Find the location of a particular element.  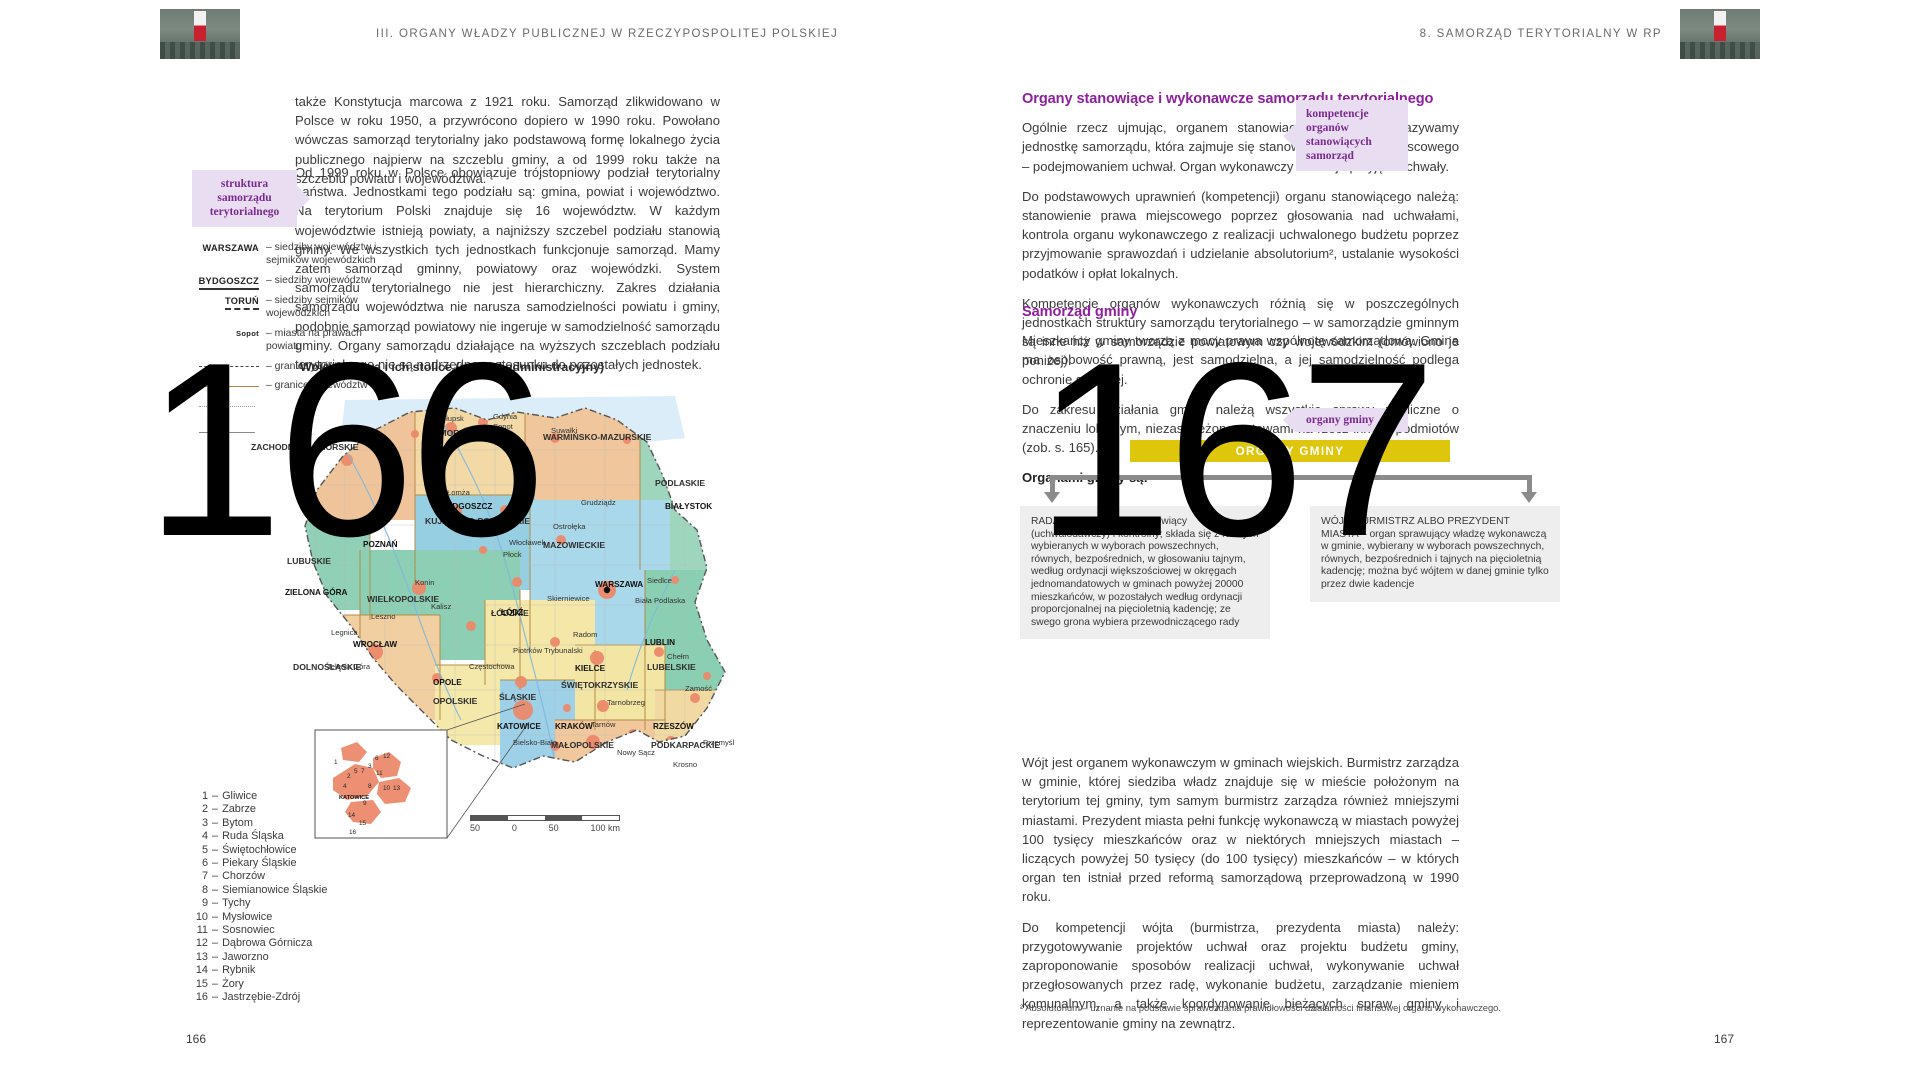

svg-text: 12 is located at coordinates (387, 756).